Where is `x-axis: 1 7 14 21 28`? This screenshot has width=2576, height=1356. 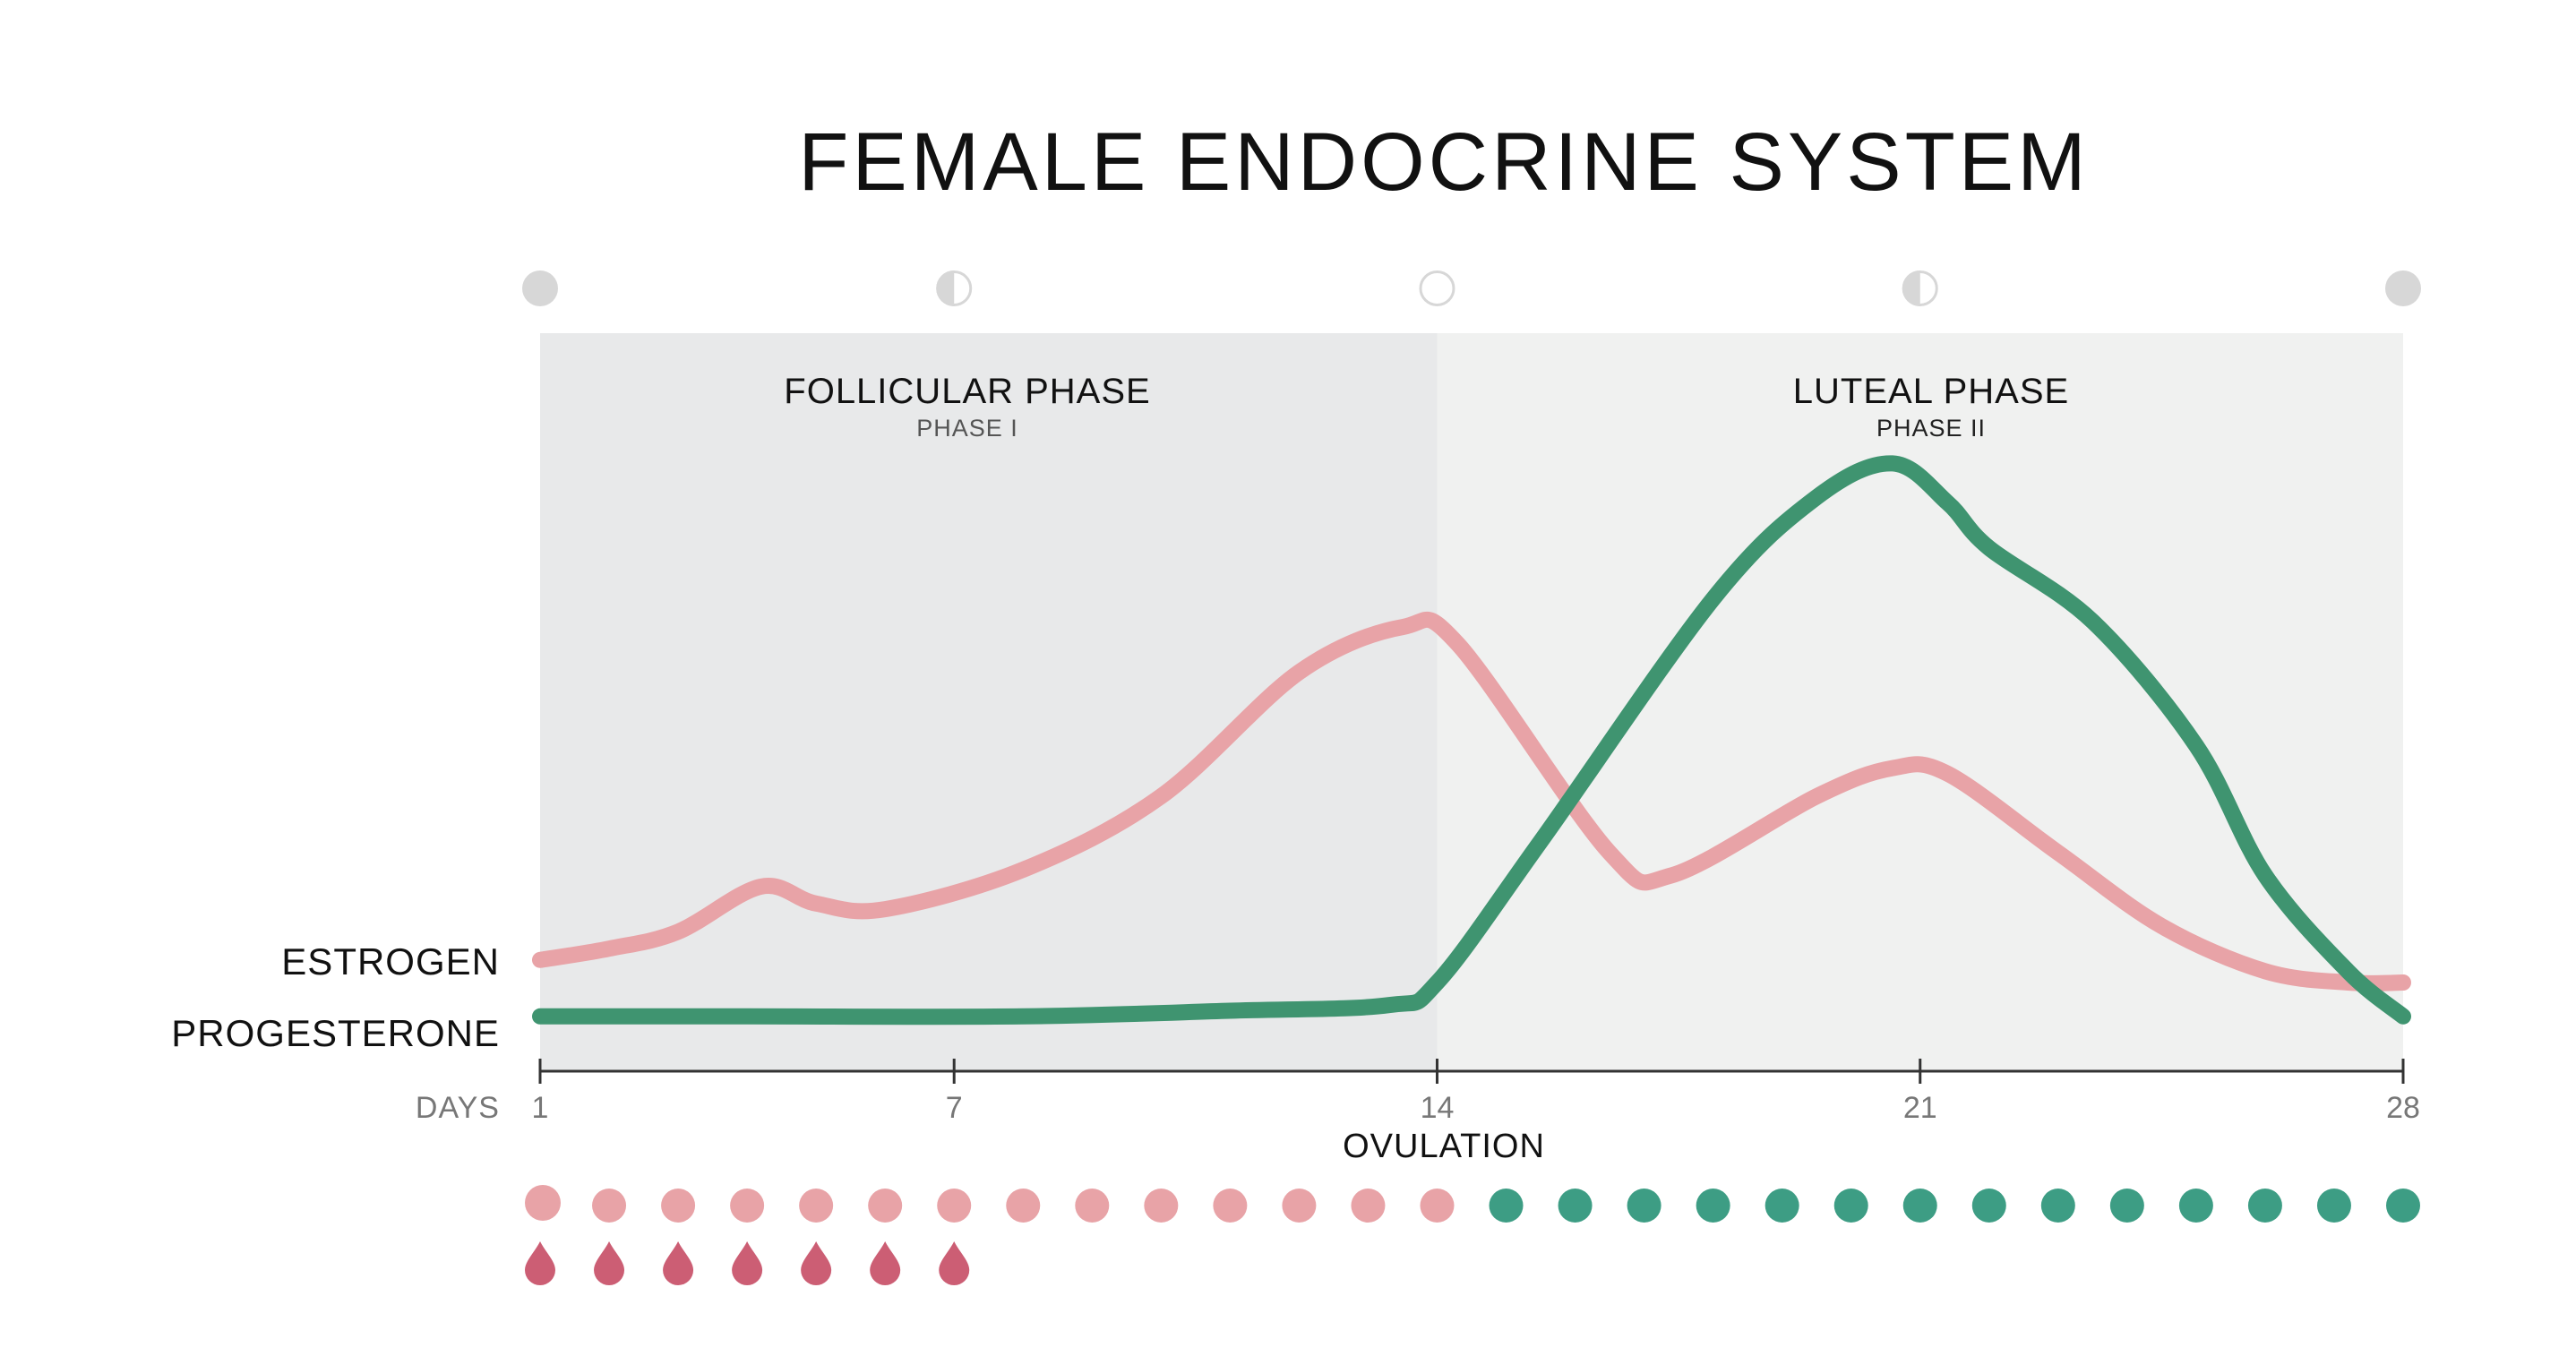 x-axis: 1 7 14 21 28 is located at coordinates (1476, 1092).